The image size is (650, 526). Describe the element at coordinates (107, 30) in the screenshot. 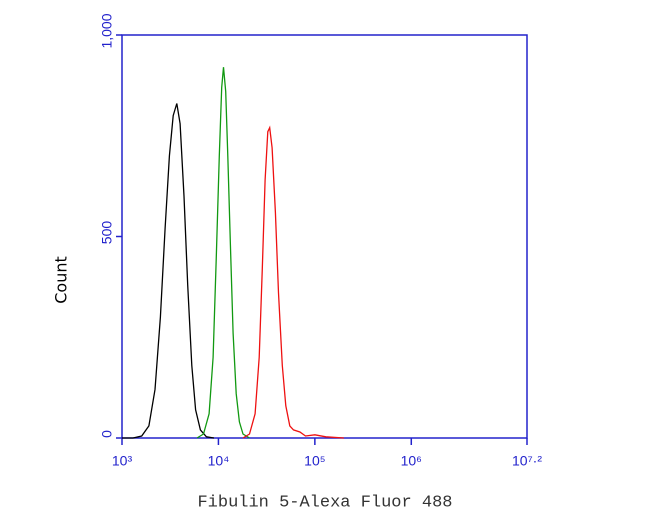

I see `y-tick-label: 1,000` at that location.